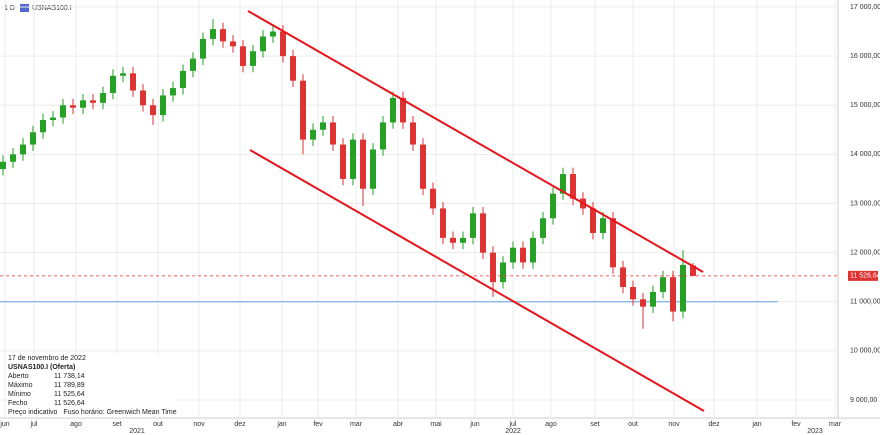  What do you see at coordinates (18, 403) in the screenshot?
I see `info-key: Fecho` at bounding box center [18, 403].